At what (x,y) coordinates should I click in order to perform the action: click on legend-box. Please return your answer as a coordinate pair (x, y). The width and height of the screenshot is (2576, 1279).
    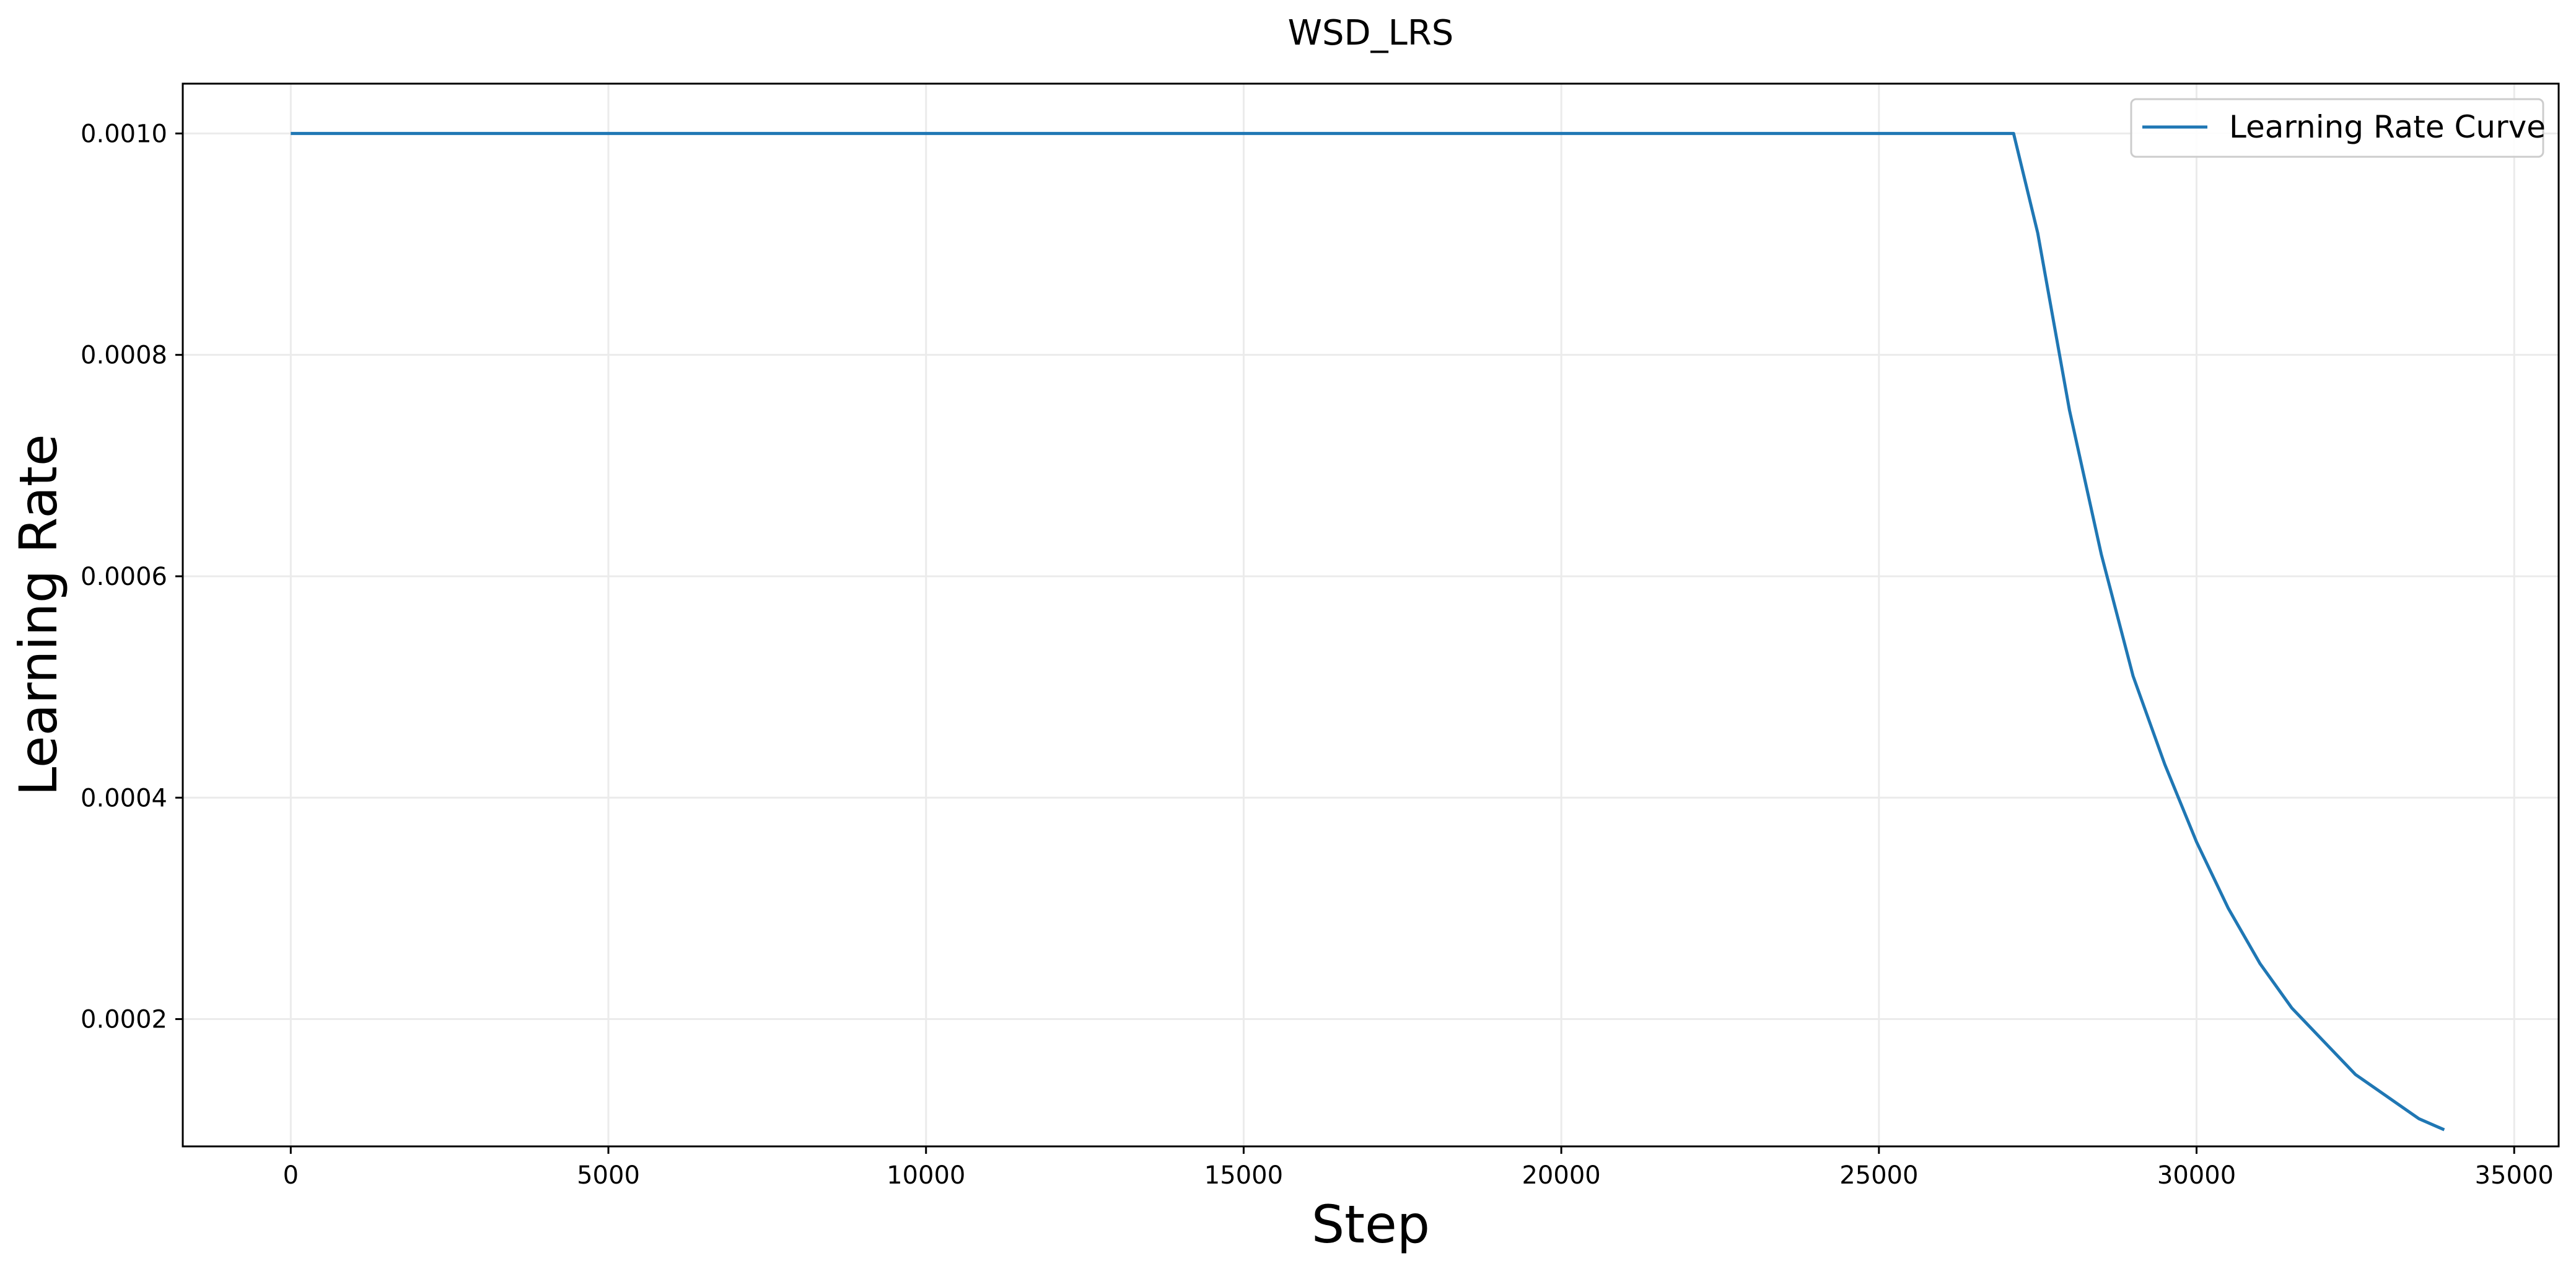
    Looking at the image, I should click on (2337, 128).